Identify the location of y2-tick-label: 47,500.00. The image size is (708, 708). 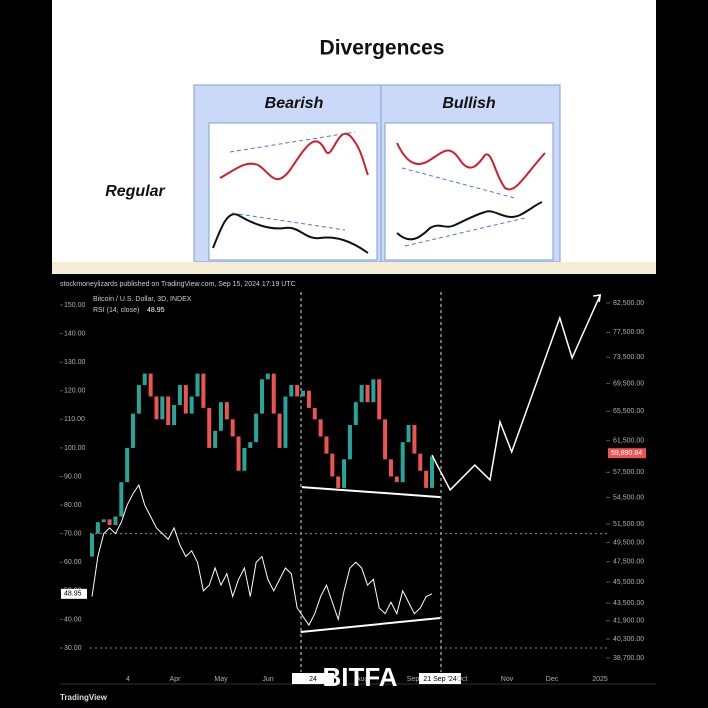
(628, 562).